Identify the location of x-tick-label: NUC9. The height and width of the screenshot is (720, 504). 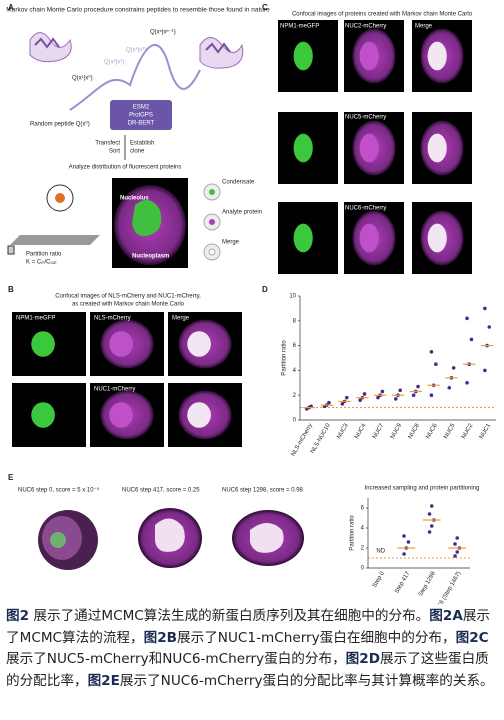
(397, 431).